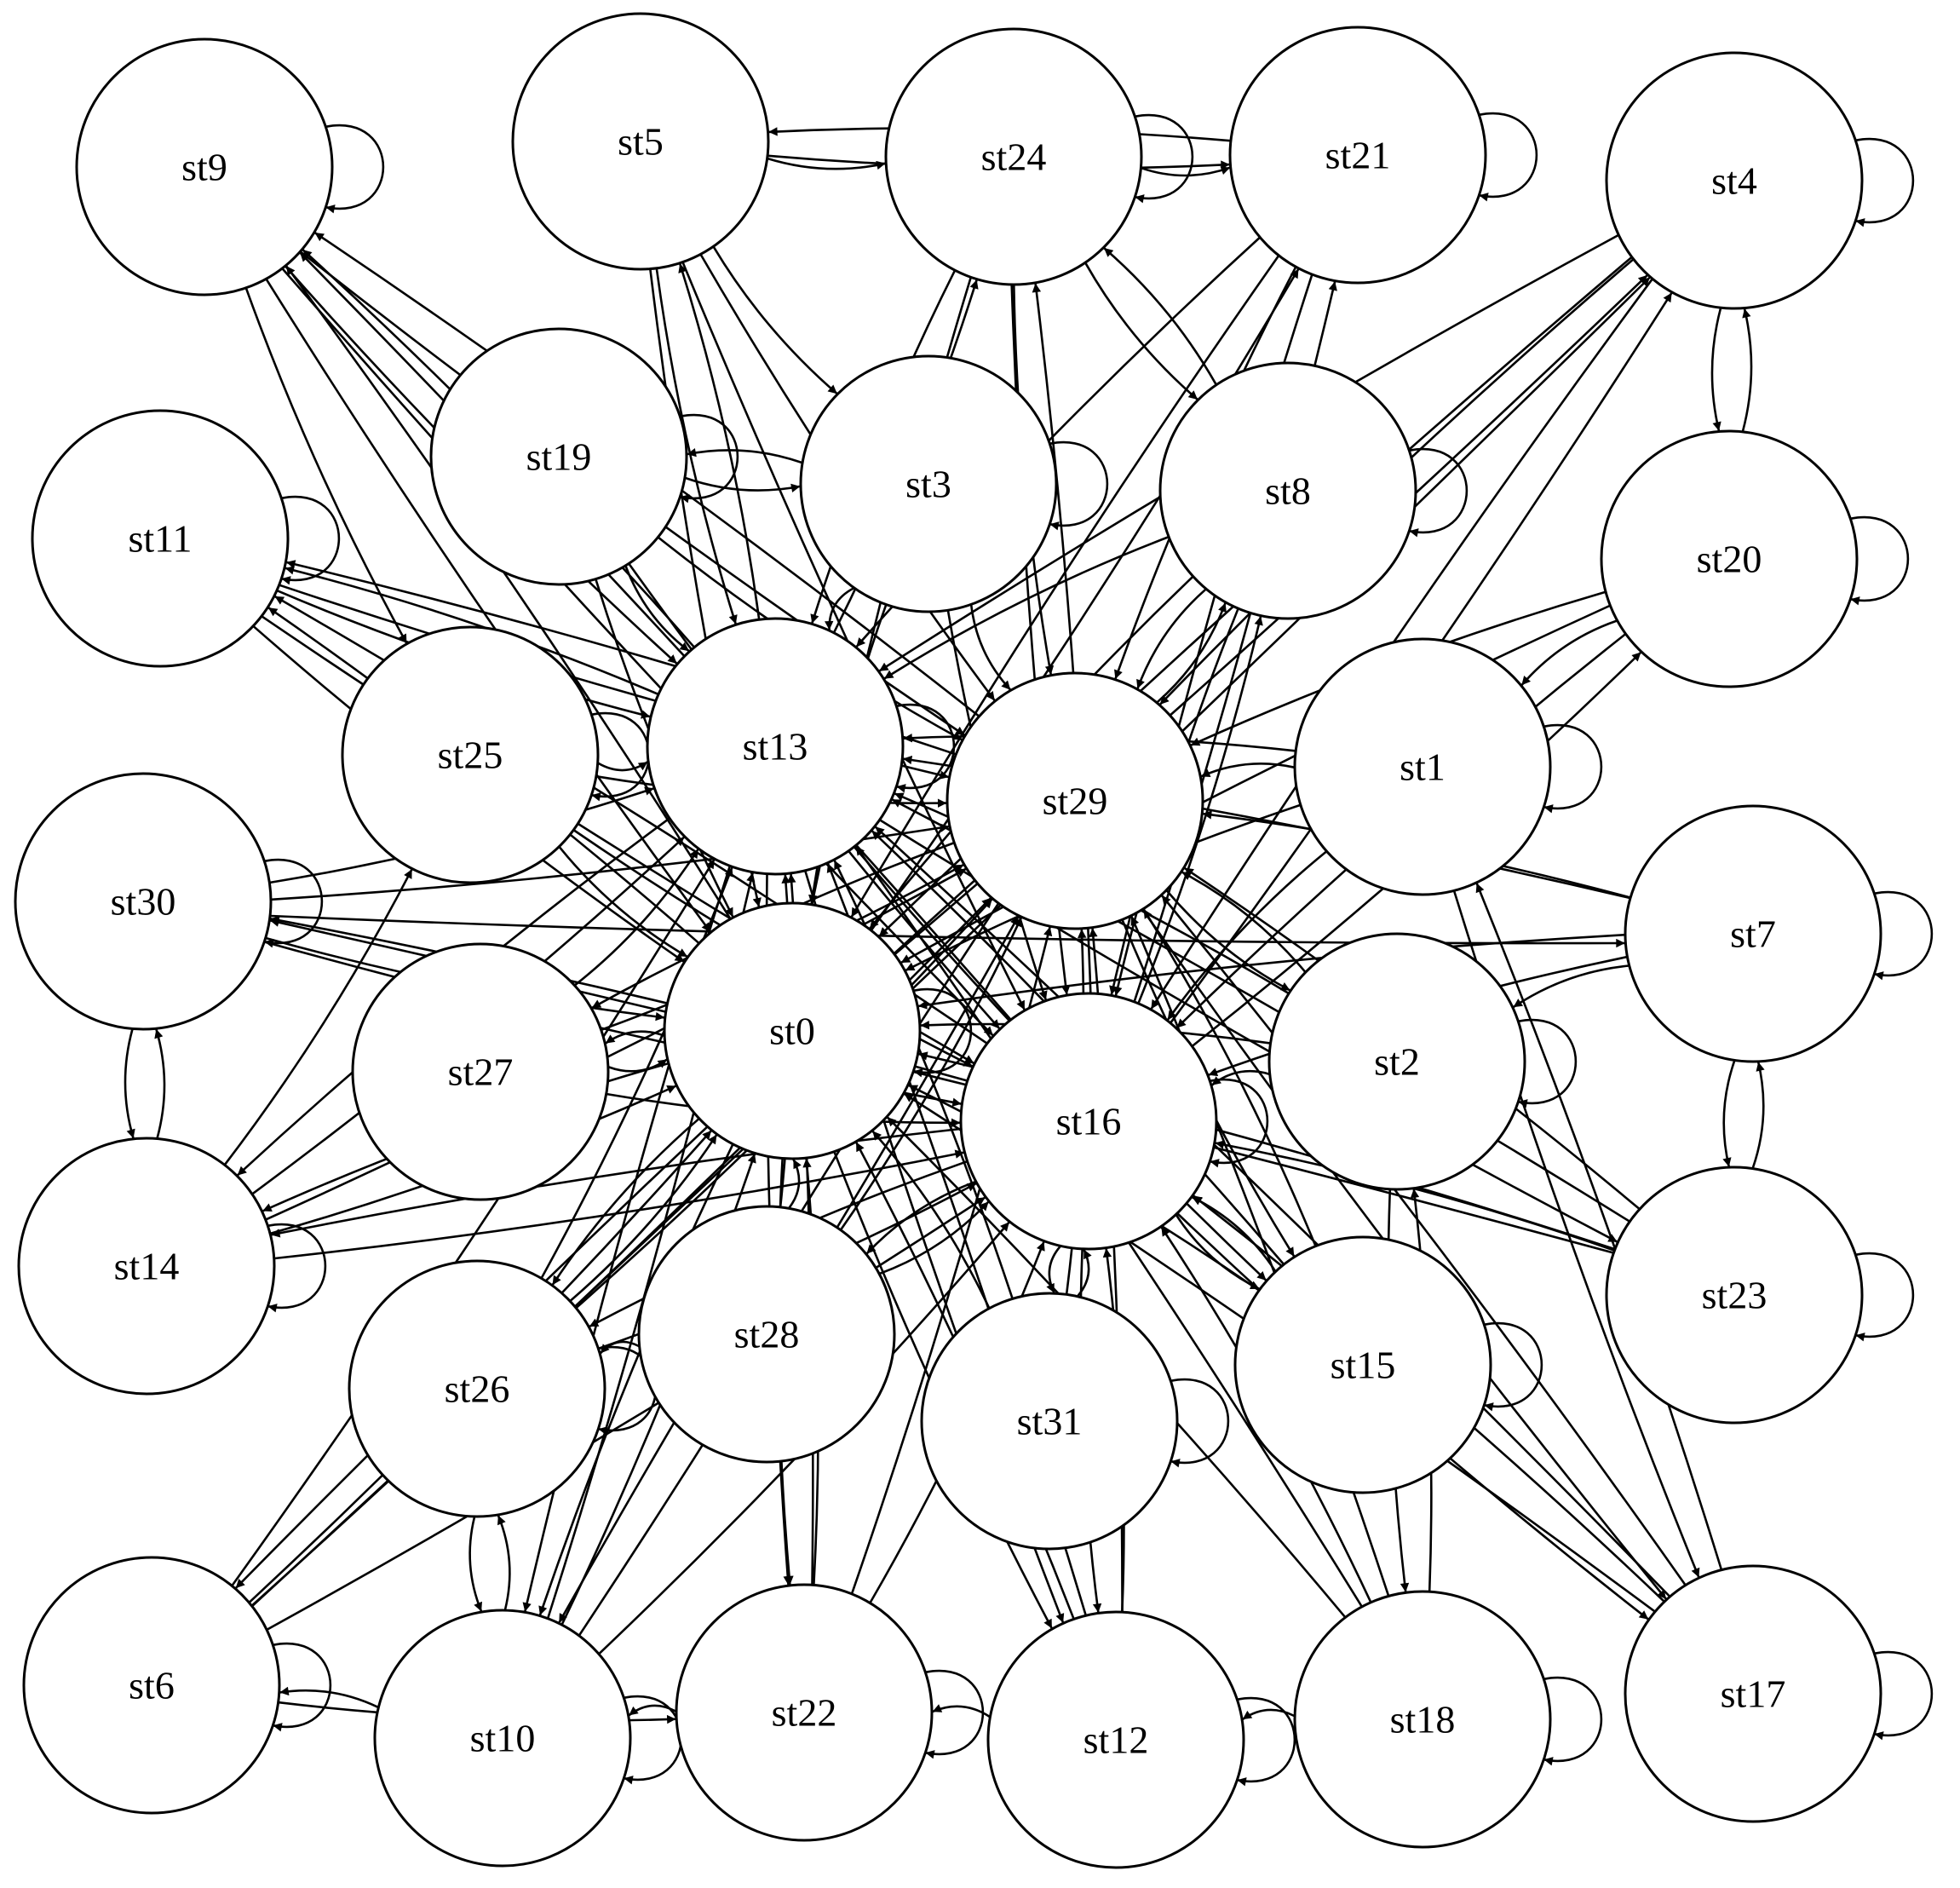  I want to click on state-node-st1: st1, so click(1422, 767).